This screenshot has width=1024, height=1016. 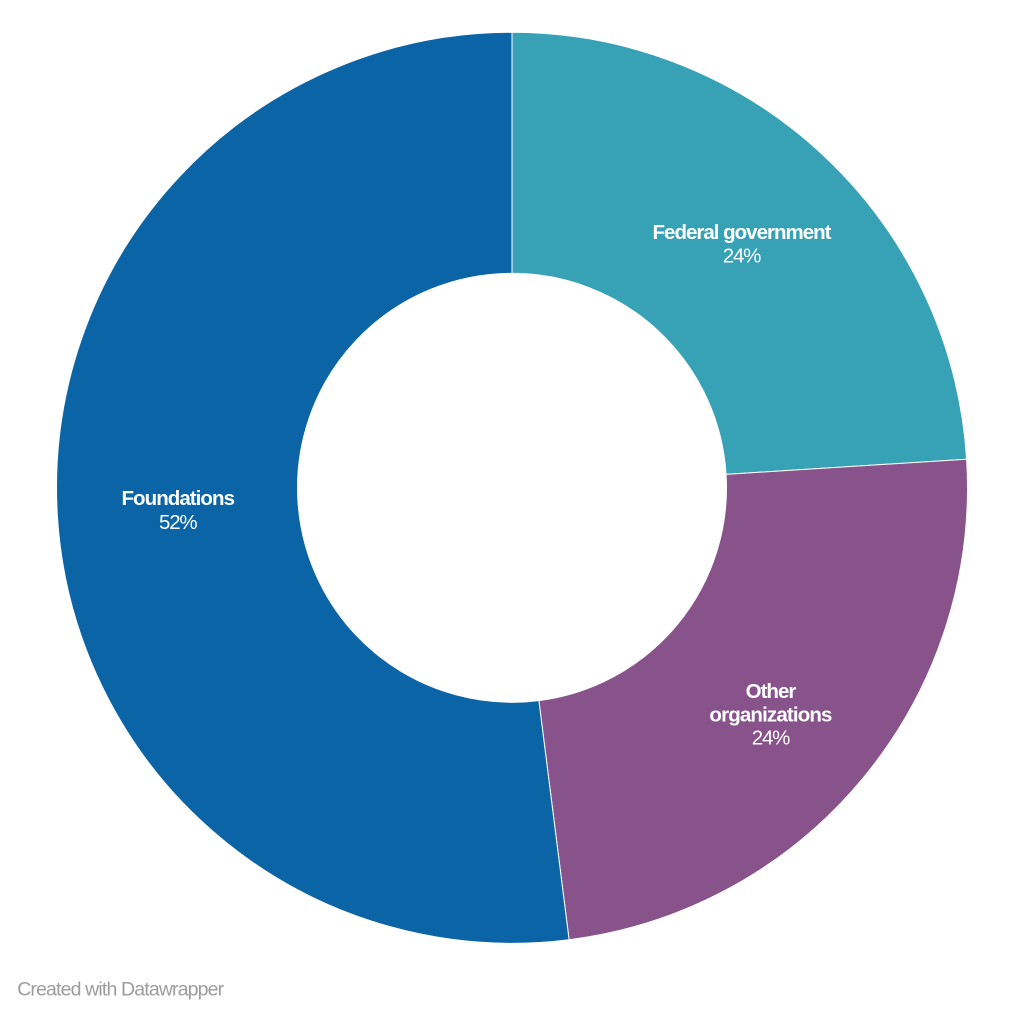 I want to click on svg-text: Created with Datawrapper, so click(x=120, y=989).